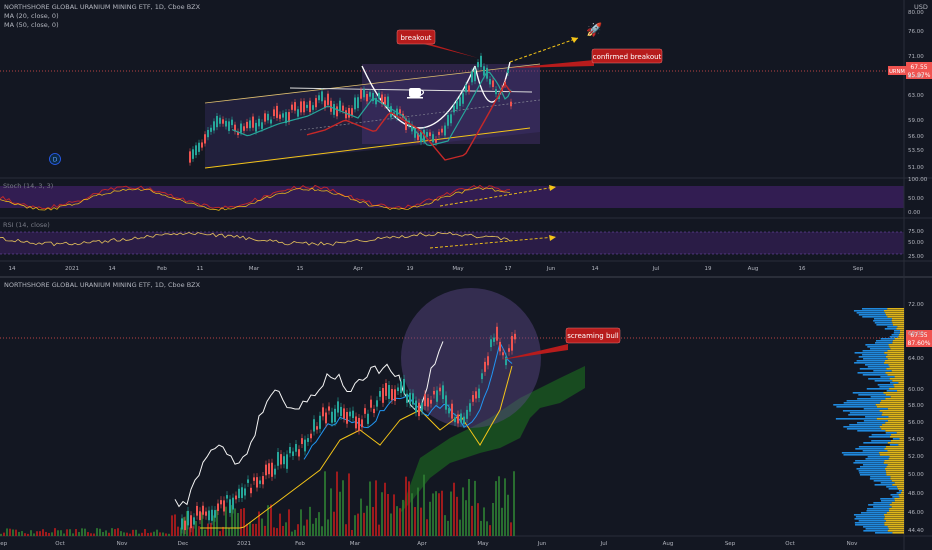 This screenshot has height=550, width=932. Describe the element at coordinates (255, 239) in the screenshot. I see `rsi-line` at that location.